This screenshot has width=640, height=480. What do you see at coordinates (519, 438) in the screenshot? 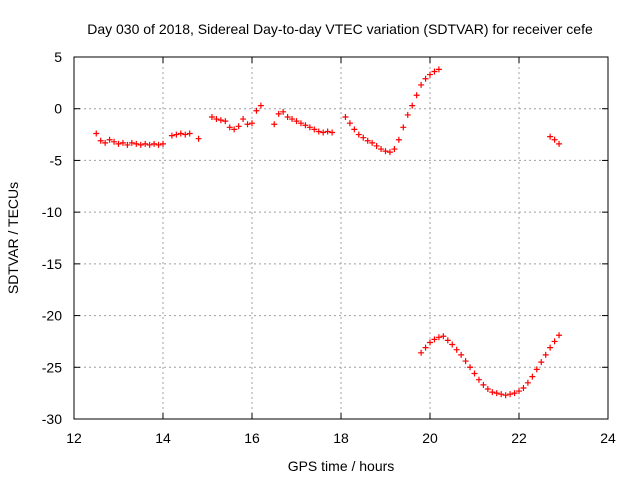
I see `x-tick-label: 22` at bounding box center [519, 438].